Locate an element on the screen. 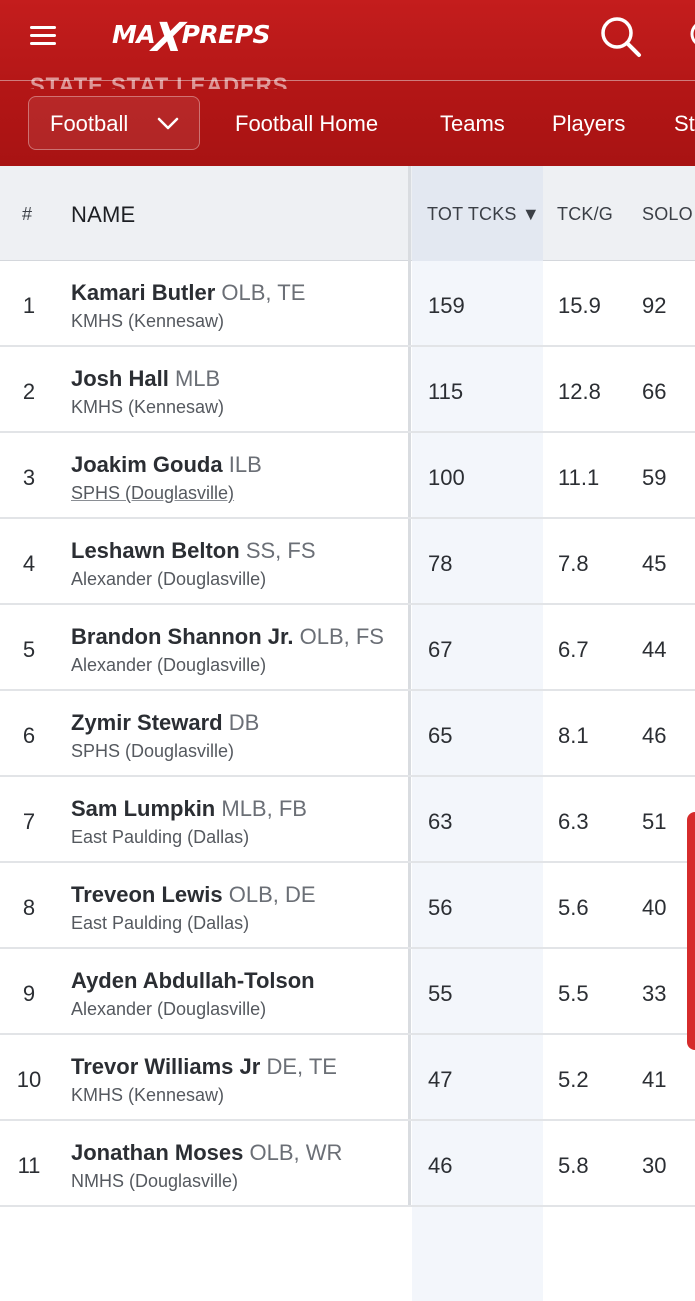 This screenshot has height=1301, width=695. player-name: Zymir Steward is located at coordinates (147, 722).